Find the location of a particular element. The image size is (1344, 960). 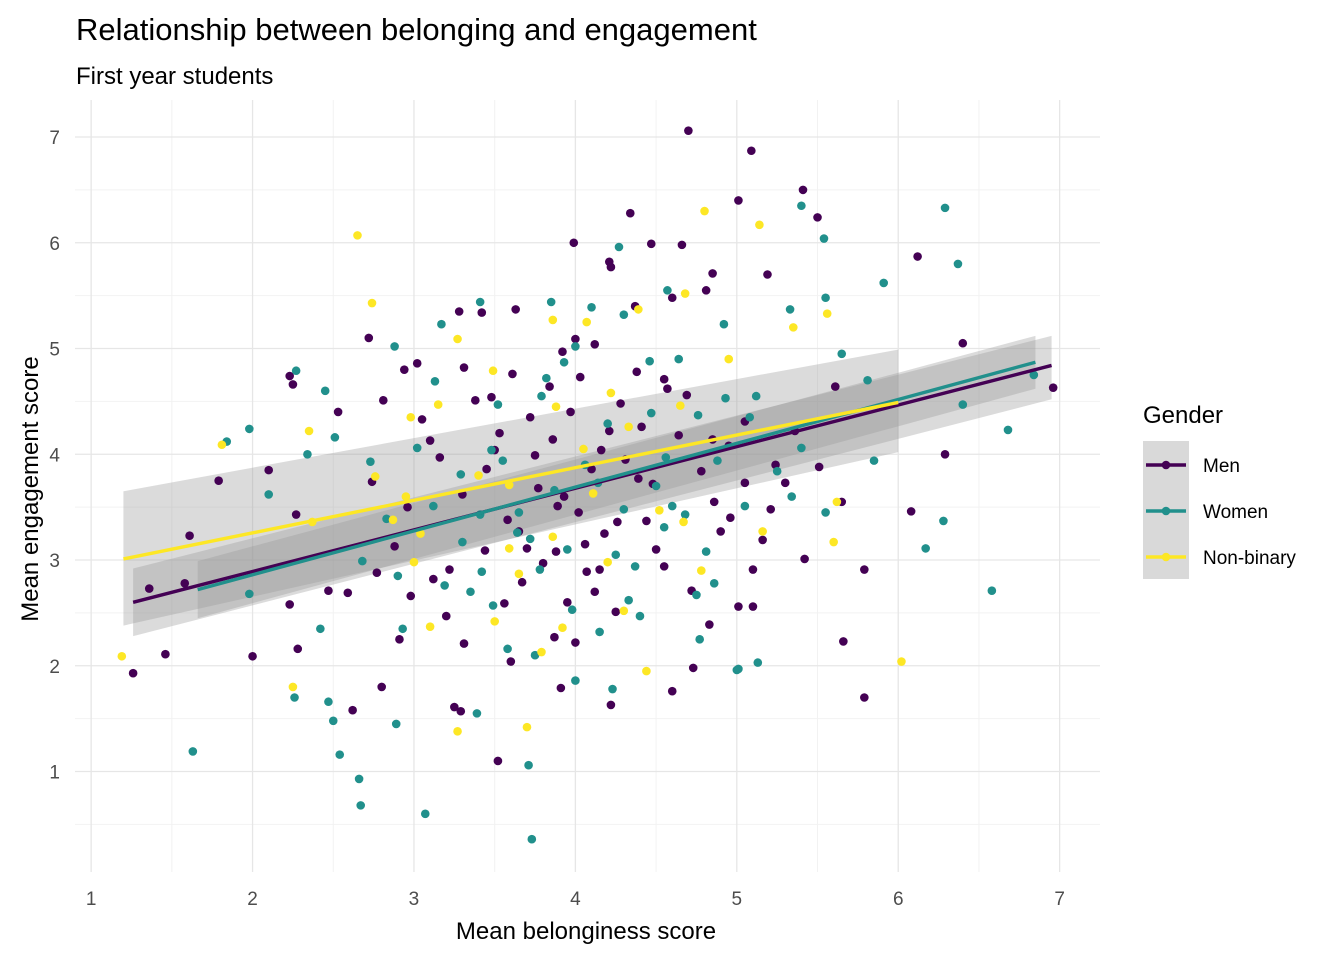

y-tick-label: 4 is located at coordinates (54, 455).